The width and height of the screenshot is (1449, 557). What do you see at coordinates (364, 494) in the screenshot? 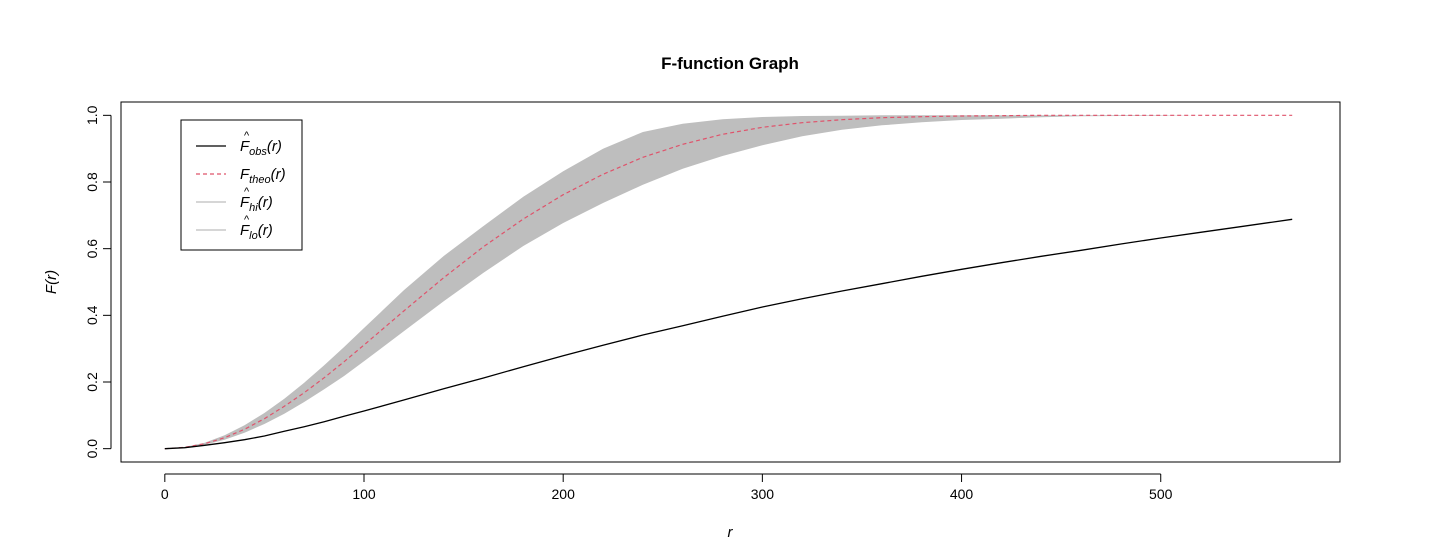
I see `x-tick-label: 100` at bounding box center [364, 494].